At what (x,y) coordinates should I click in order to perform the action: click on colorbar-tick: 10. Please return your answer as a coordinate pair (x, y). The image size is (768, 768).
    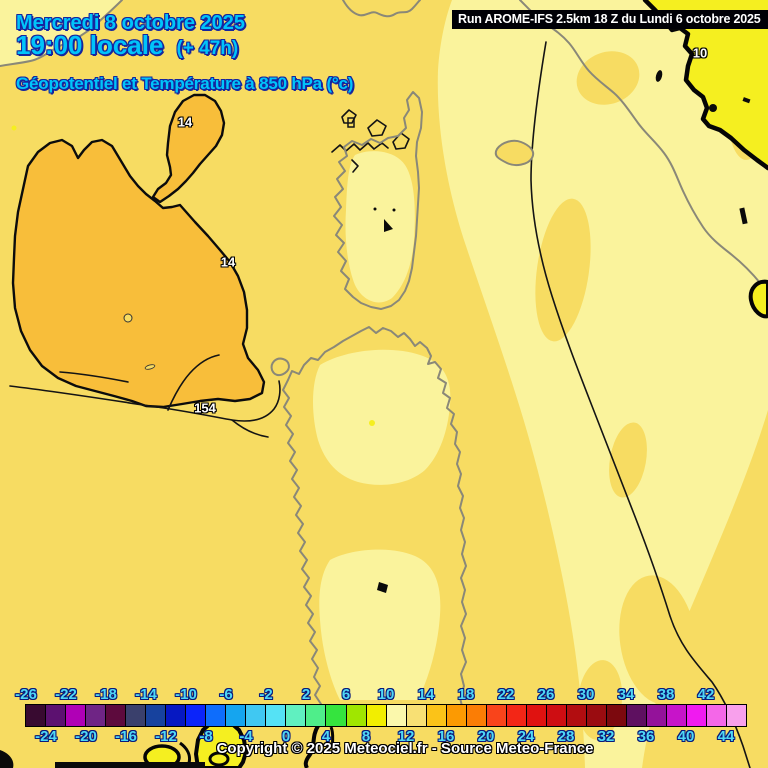
    Looking at the image, I should click on (386, 694).